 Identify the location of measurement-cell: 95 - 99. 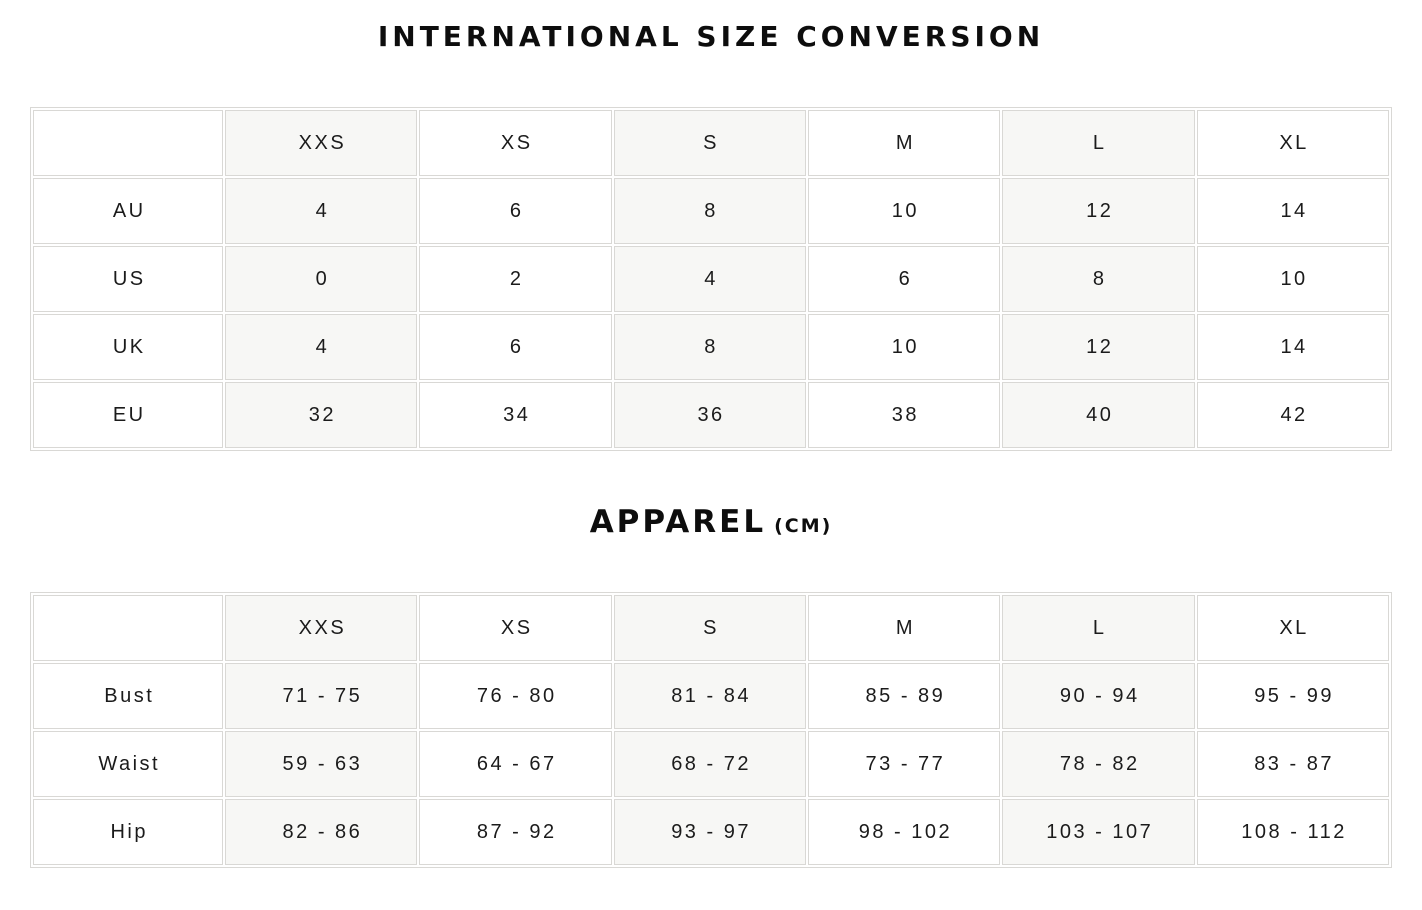
(1292, 696).